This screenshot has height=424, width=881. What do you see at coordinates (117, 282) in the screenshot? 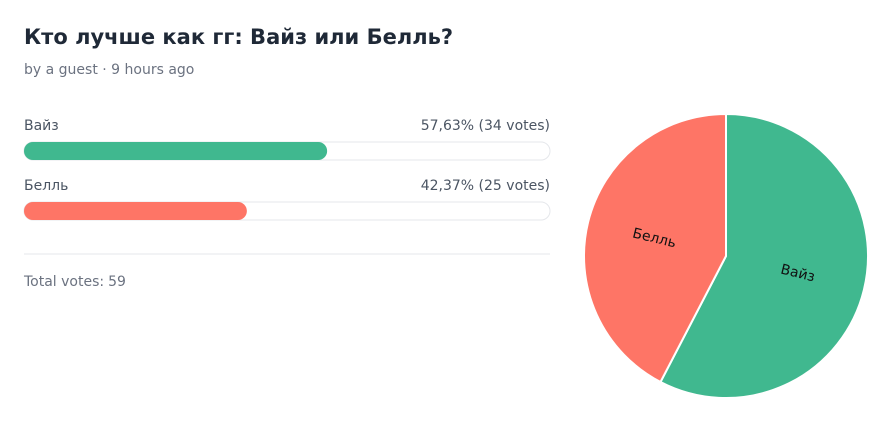
I see `total-value: 59` at bounding box center [117, 282].